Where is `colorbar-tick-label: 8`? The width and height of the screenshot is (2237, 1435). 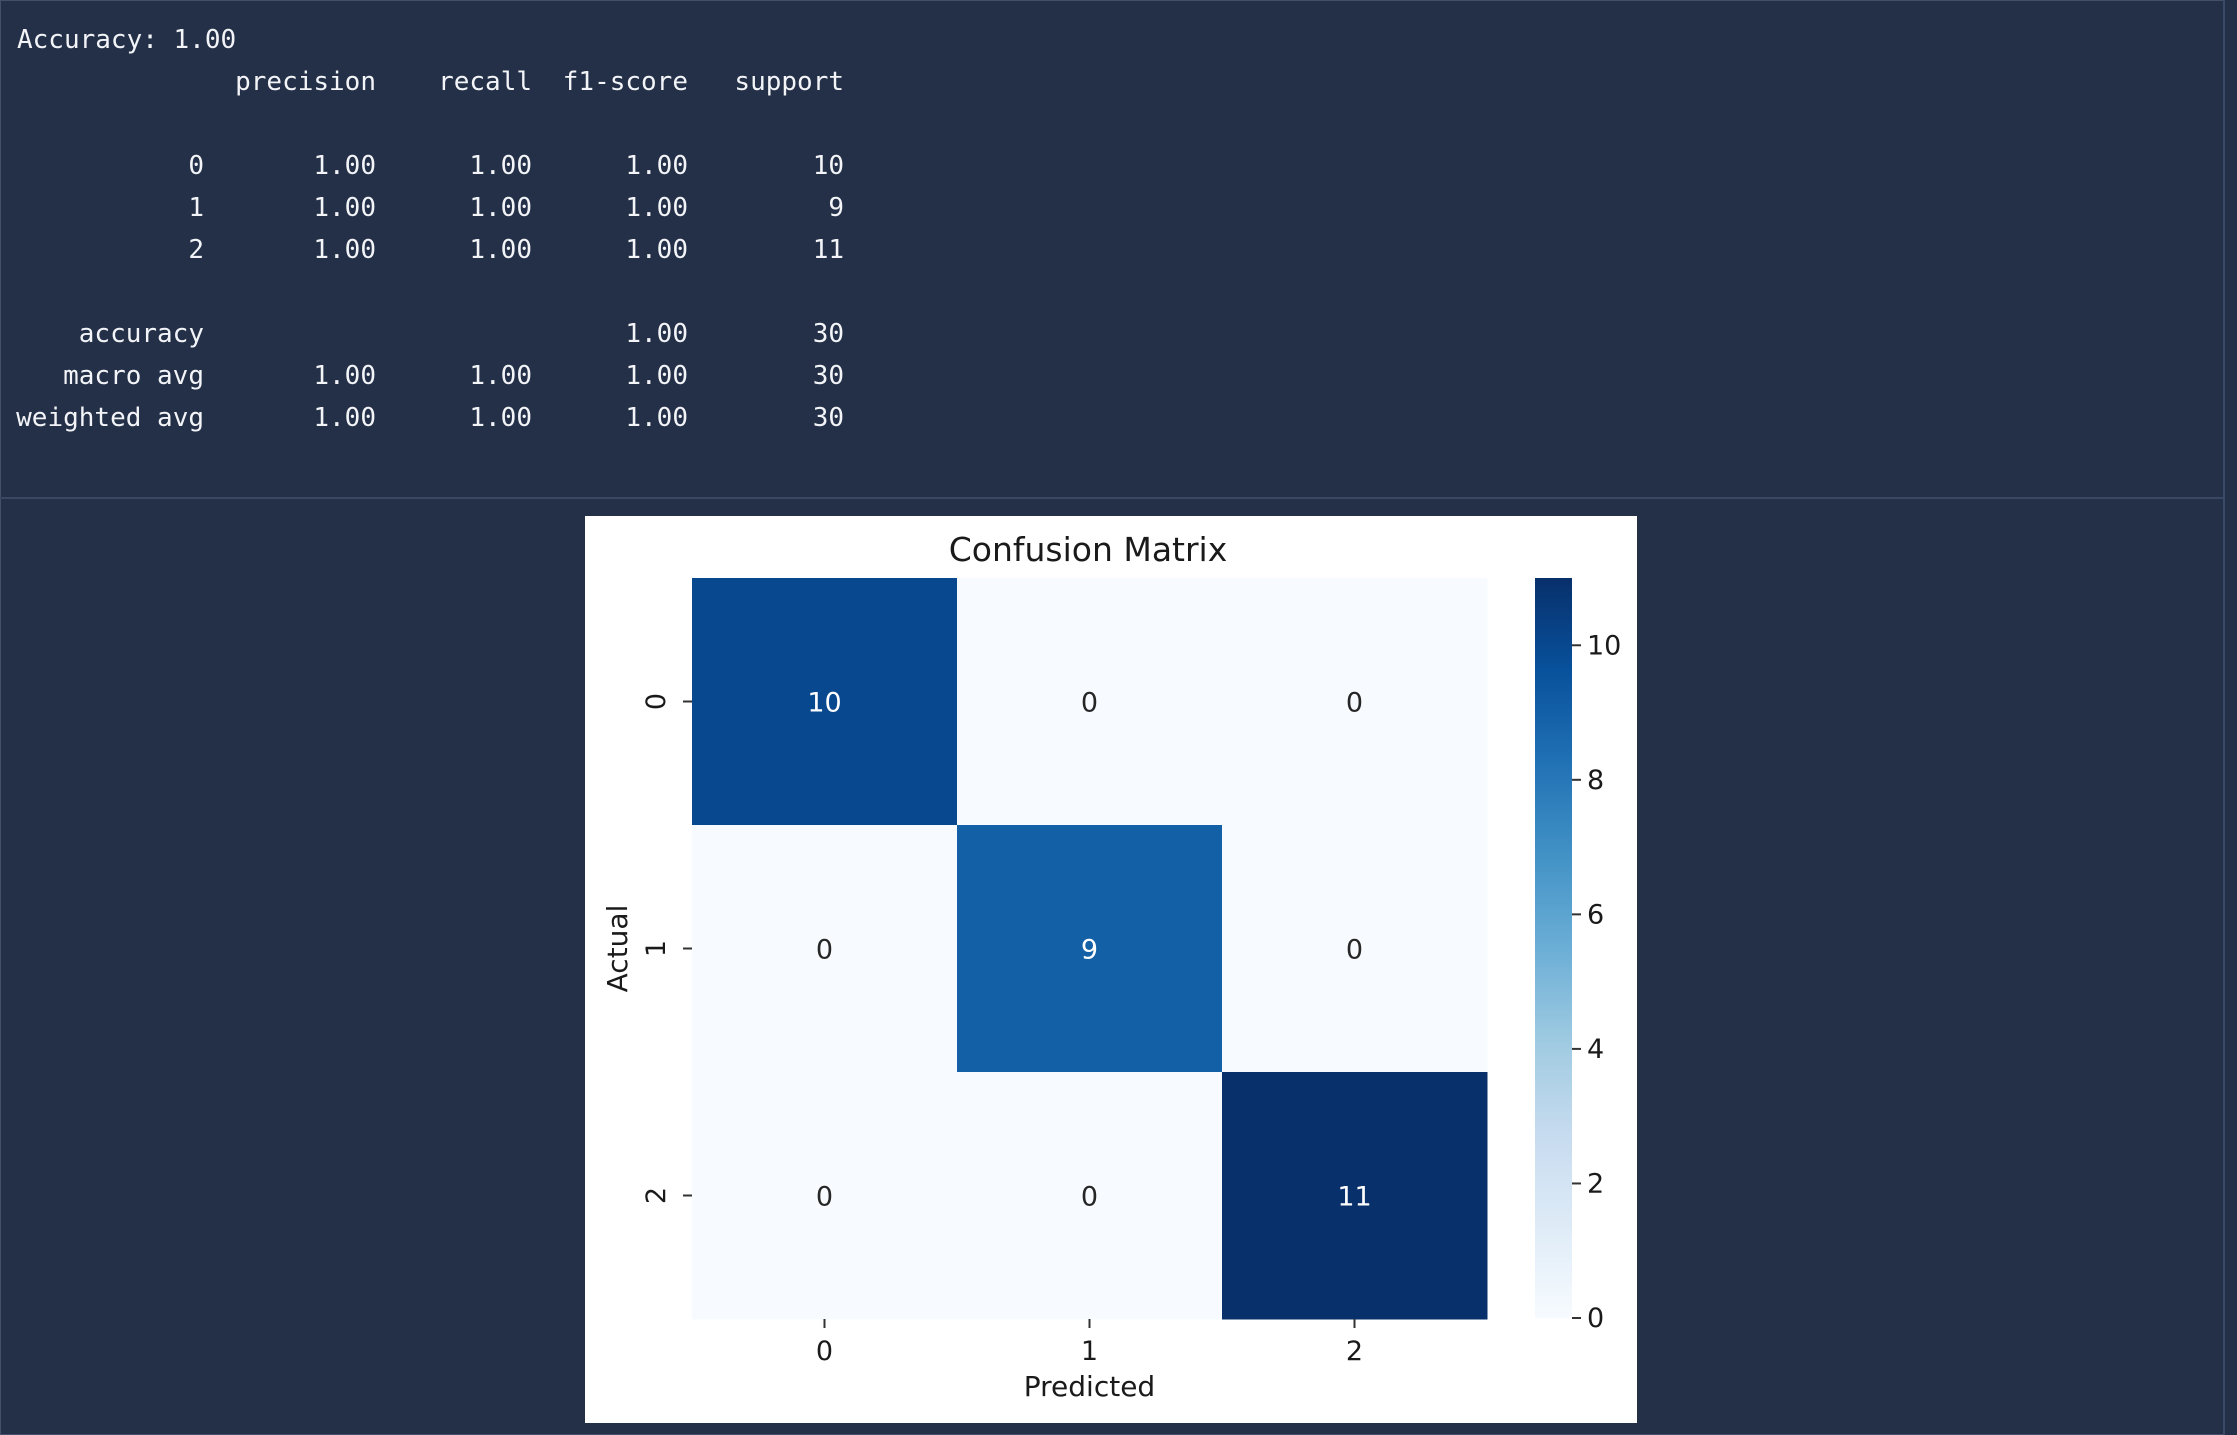 colorbar-tick-label: 8 is located at coordinates (1595, 780).